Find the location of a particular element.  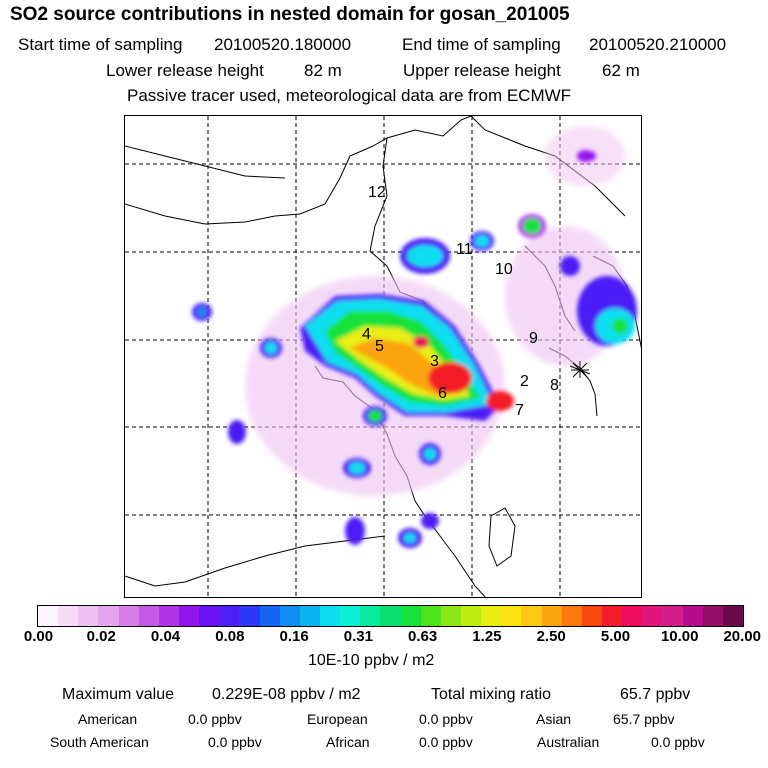

region-label-6: 6 is located at coordinates (442, 393).